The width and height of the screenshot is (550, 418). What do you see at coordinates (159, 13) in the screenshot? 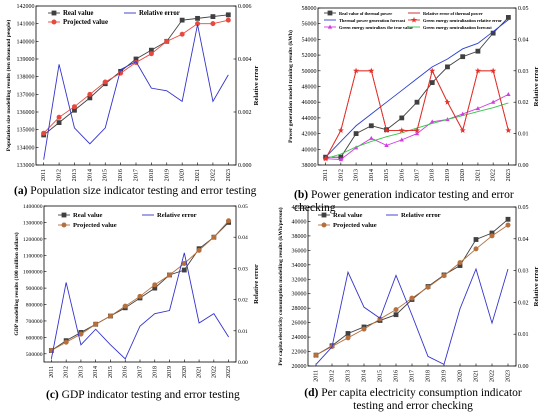
I see `legend-label: Relative error` at bounding box center [159, 13].